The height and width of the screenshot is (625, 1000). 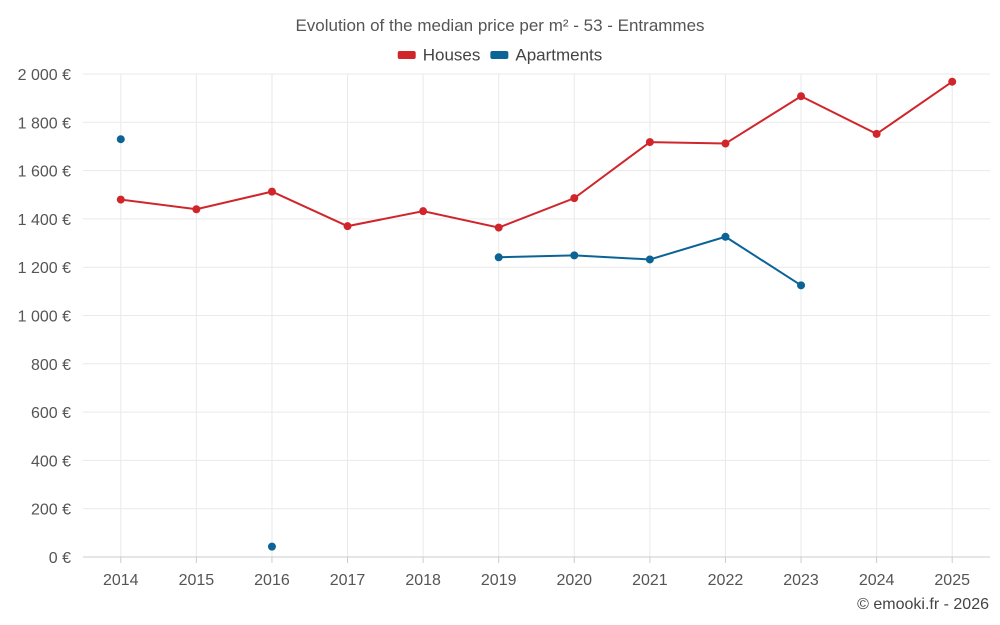 I want to click on y-tick-label: 2 000 €, so click(x=44, y=75).